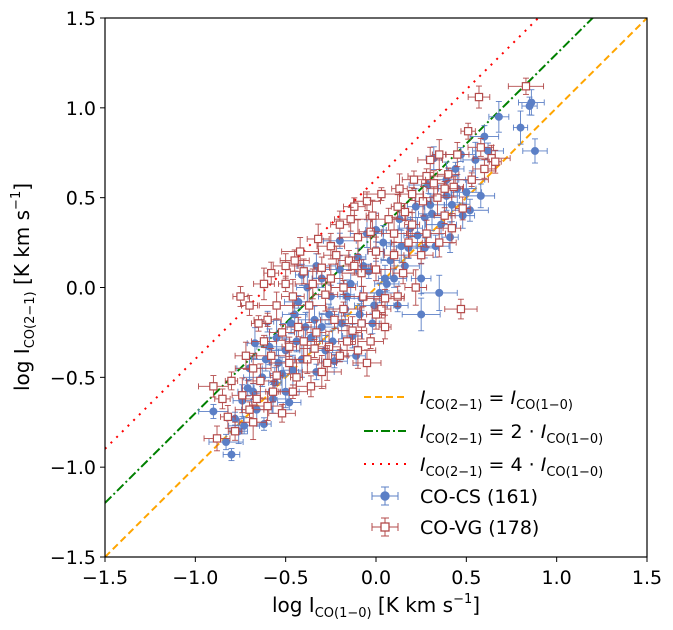  I want to click on x-axis-label-subscript: CO(1−0), so click(343, 613).